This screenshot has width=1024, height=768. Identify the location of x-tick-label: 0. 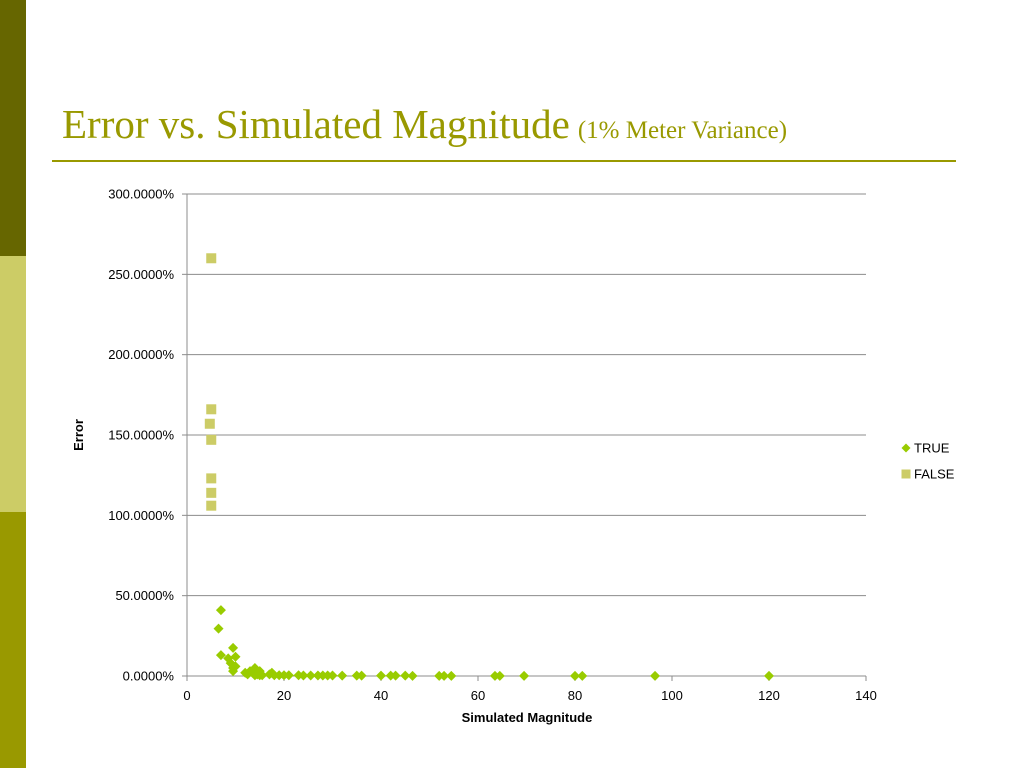
(186, 695).